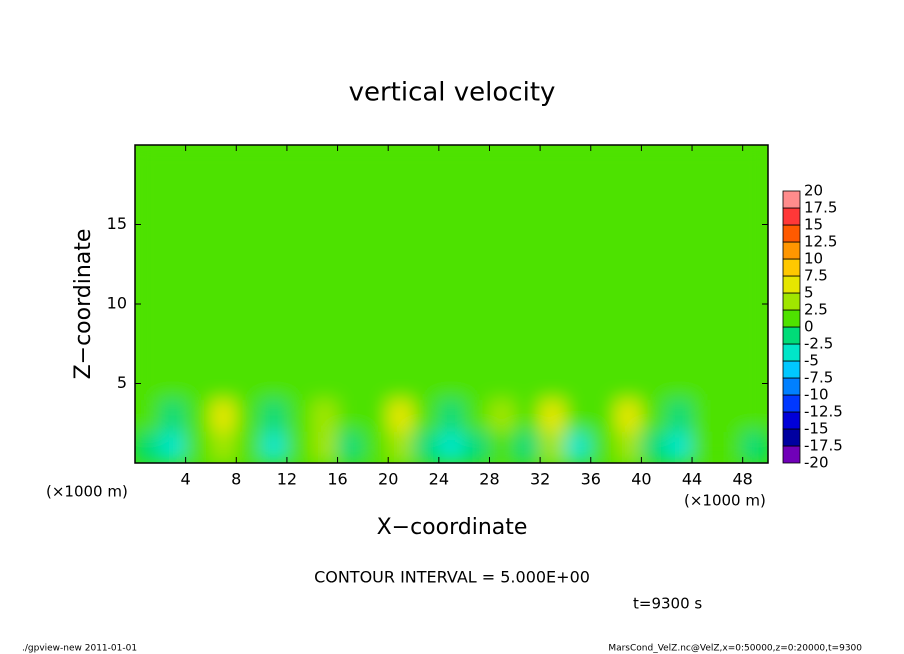 This screenshot has width=904, height=654. What do you see at coordinates (452, 93) in the screenshot?
I see `chart-title: vertical velocity` at bounding box center [452, 93].